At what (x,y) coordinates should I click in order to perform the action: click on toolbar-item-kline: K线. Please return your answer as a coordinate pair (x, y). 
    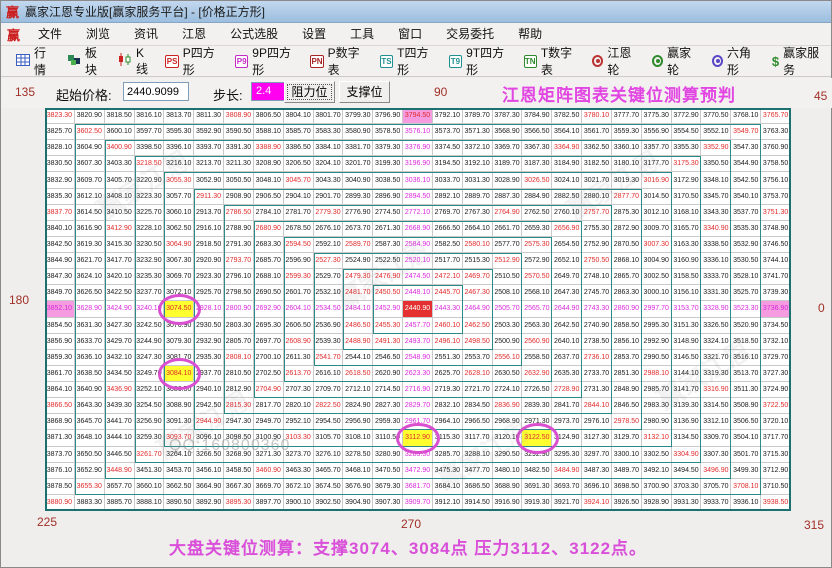
    Looking at the image, I should click on (134, 61).